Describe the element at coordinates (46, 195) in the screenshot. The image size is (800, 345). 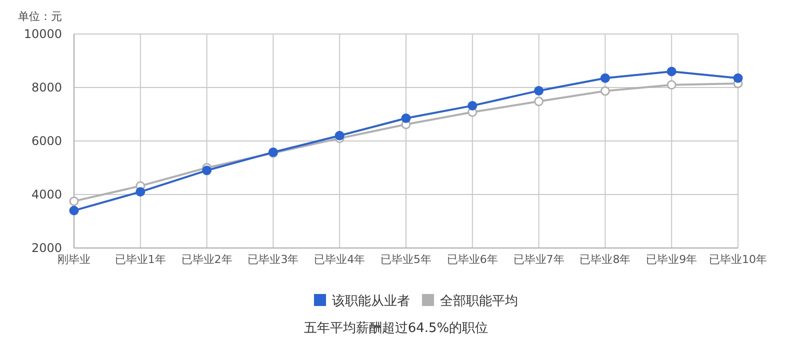
I see `y-tick-label: 4000` at that location.